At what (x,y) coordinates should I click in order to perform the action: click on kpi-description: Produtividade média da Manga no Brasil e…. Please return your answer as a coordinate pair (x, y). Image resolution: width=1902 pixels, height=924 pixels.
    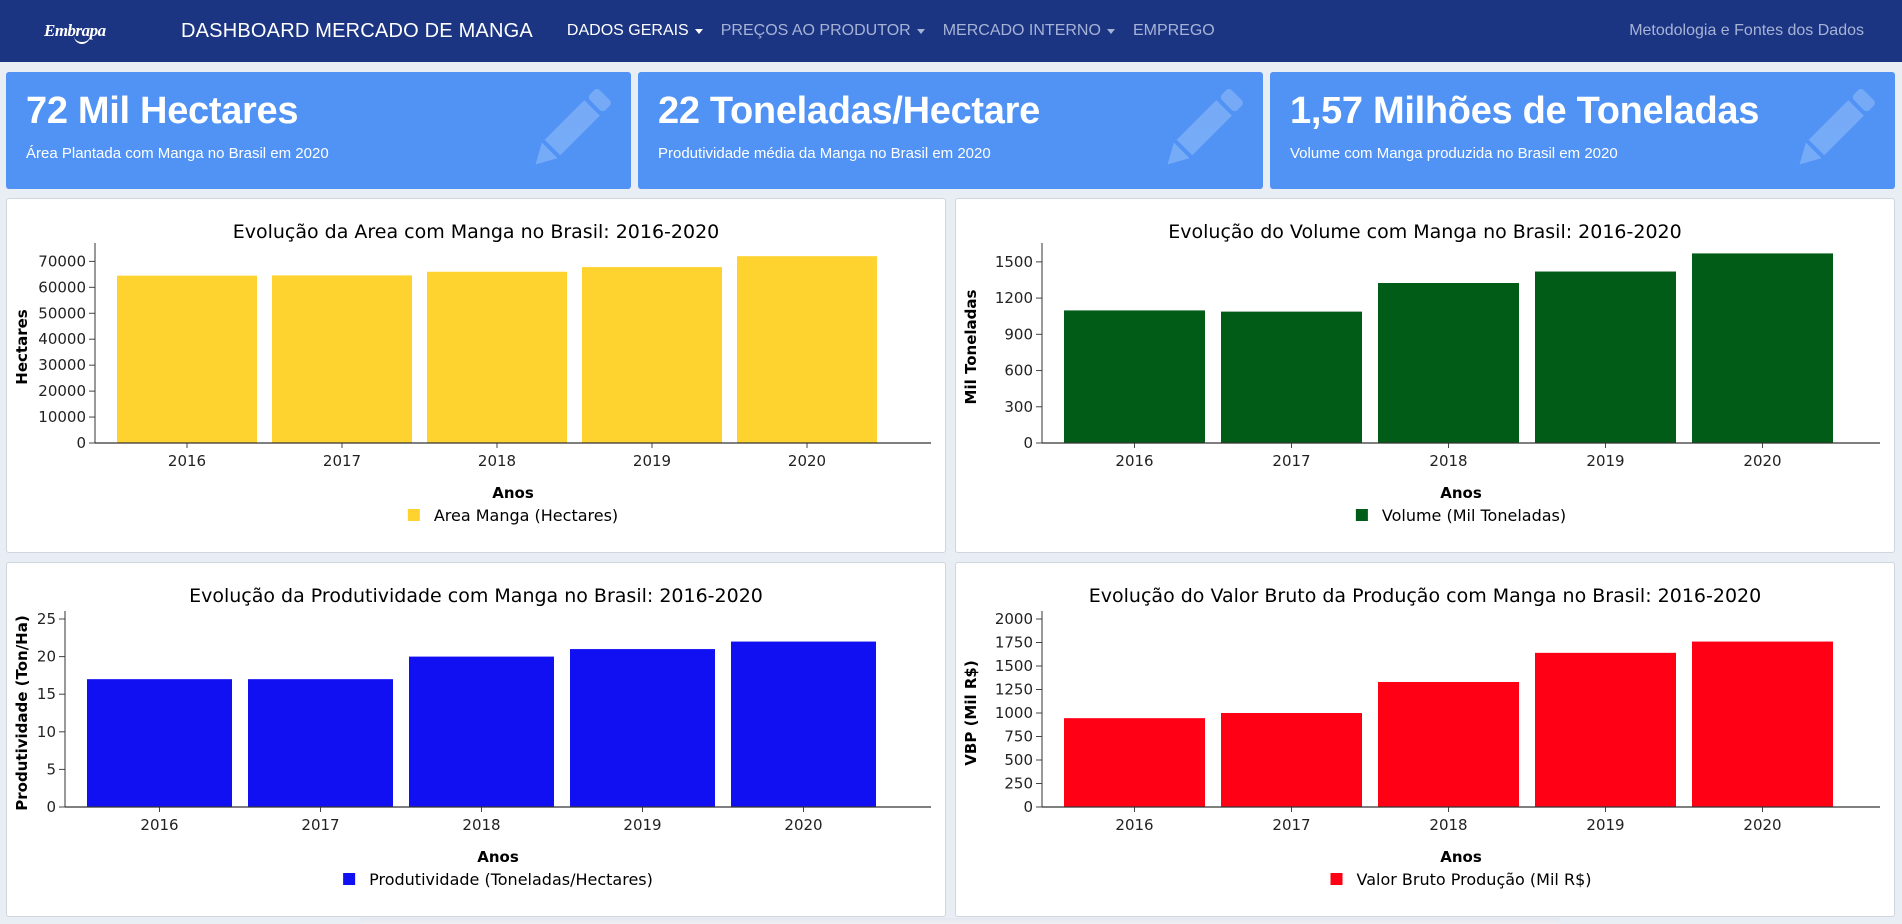
    Looking at the image, I should click on (824, 153).